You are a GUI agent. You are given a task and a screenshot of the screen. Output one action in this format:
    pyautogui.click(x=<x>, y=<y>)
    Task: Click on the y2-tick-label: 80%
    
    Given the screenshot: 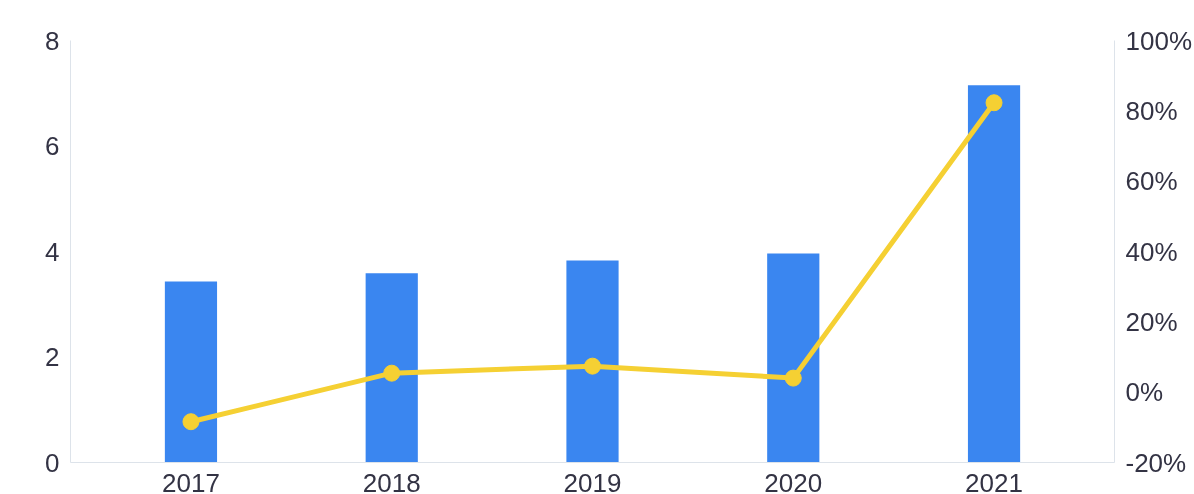 What is the action you would take?
    pyautogui.click(x=1151, y=110)
    